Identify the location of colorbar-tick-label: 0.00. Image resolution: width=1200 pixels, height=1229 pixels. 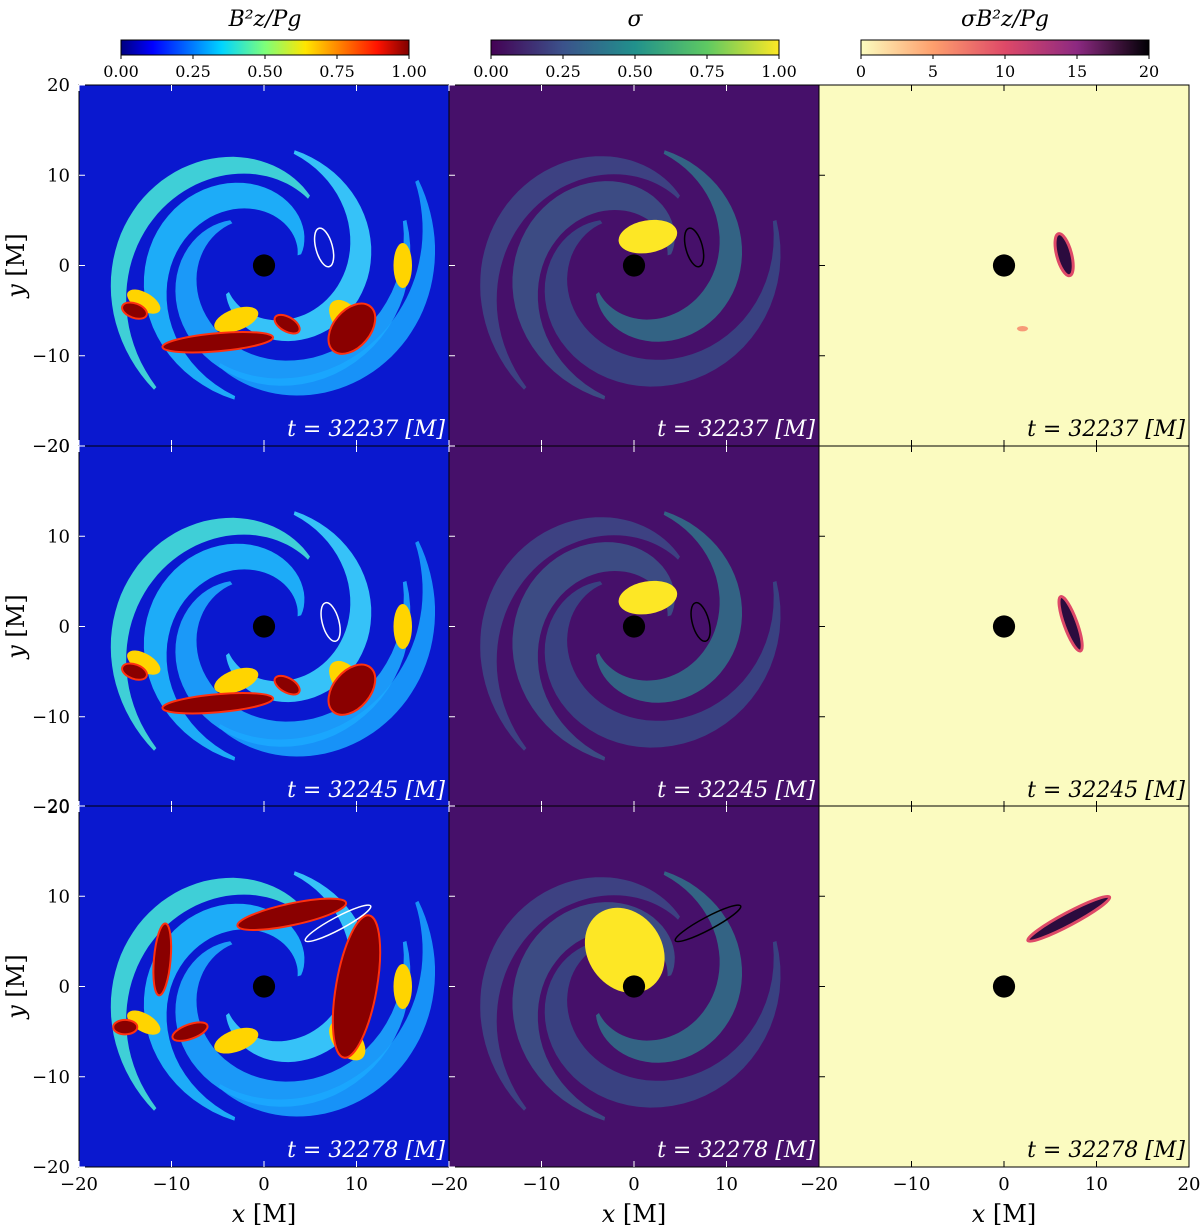
(491, 71).